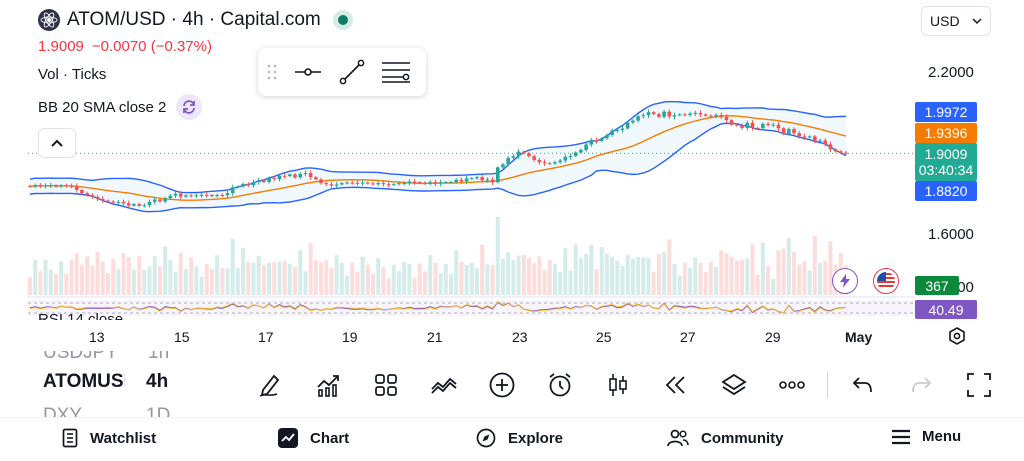 The height and width of the screenshot is (461, 1024). I want to click on volume-indicator-label: Vol · Ticks, so click(72, 74).